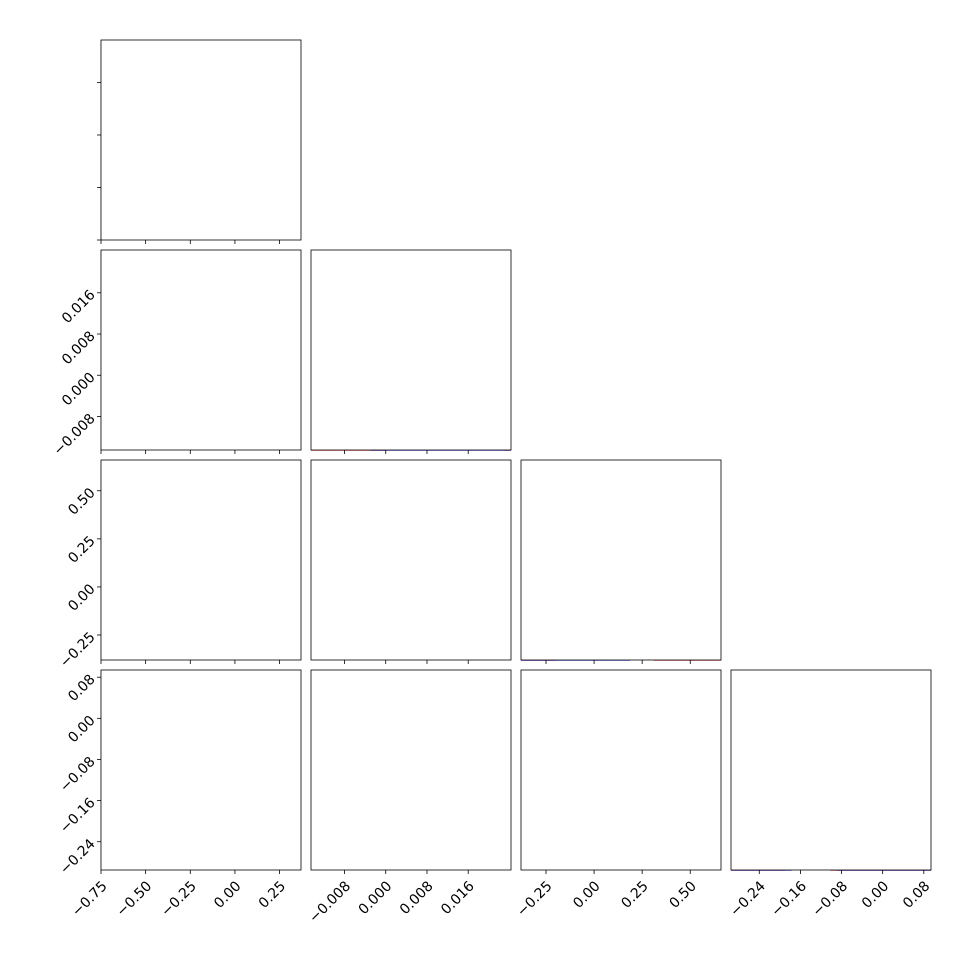 Image resolution: width=970 pixels, height=970 pixels. I want to click on x-tick-label: −0.50, so click(135, 899).